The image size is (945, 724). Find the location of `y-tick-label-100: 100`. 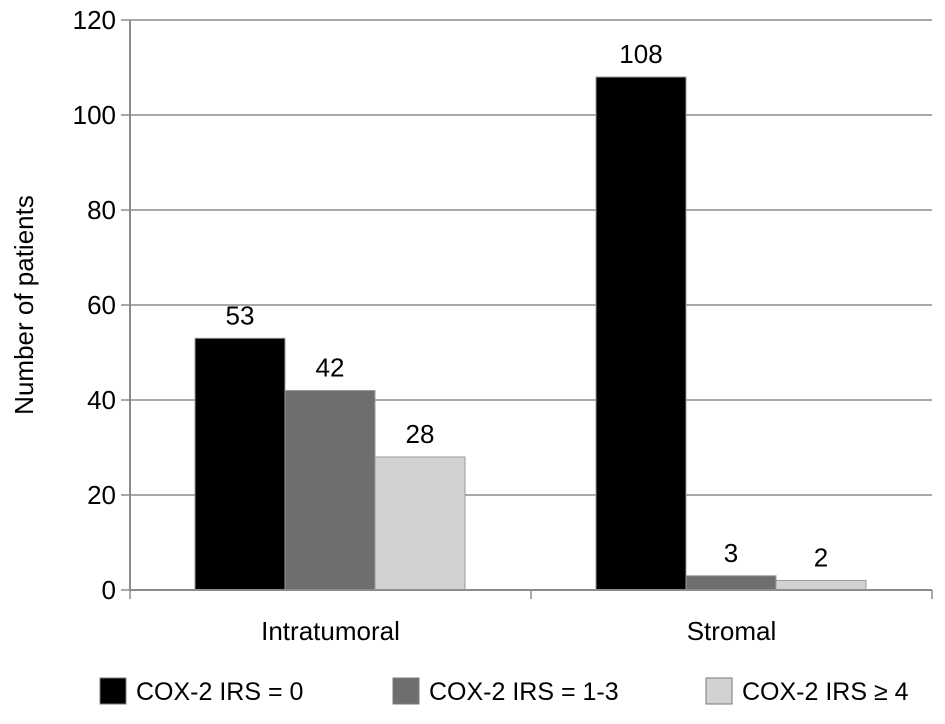

y-tick-label-100: 100 is located at coordinates (94, 115).